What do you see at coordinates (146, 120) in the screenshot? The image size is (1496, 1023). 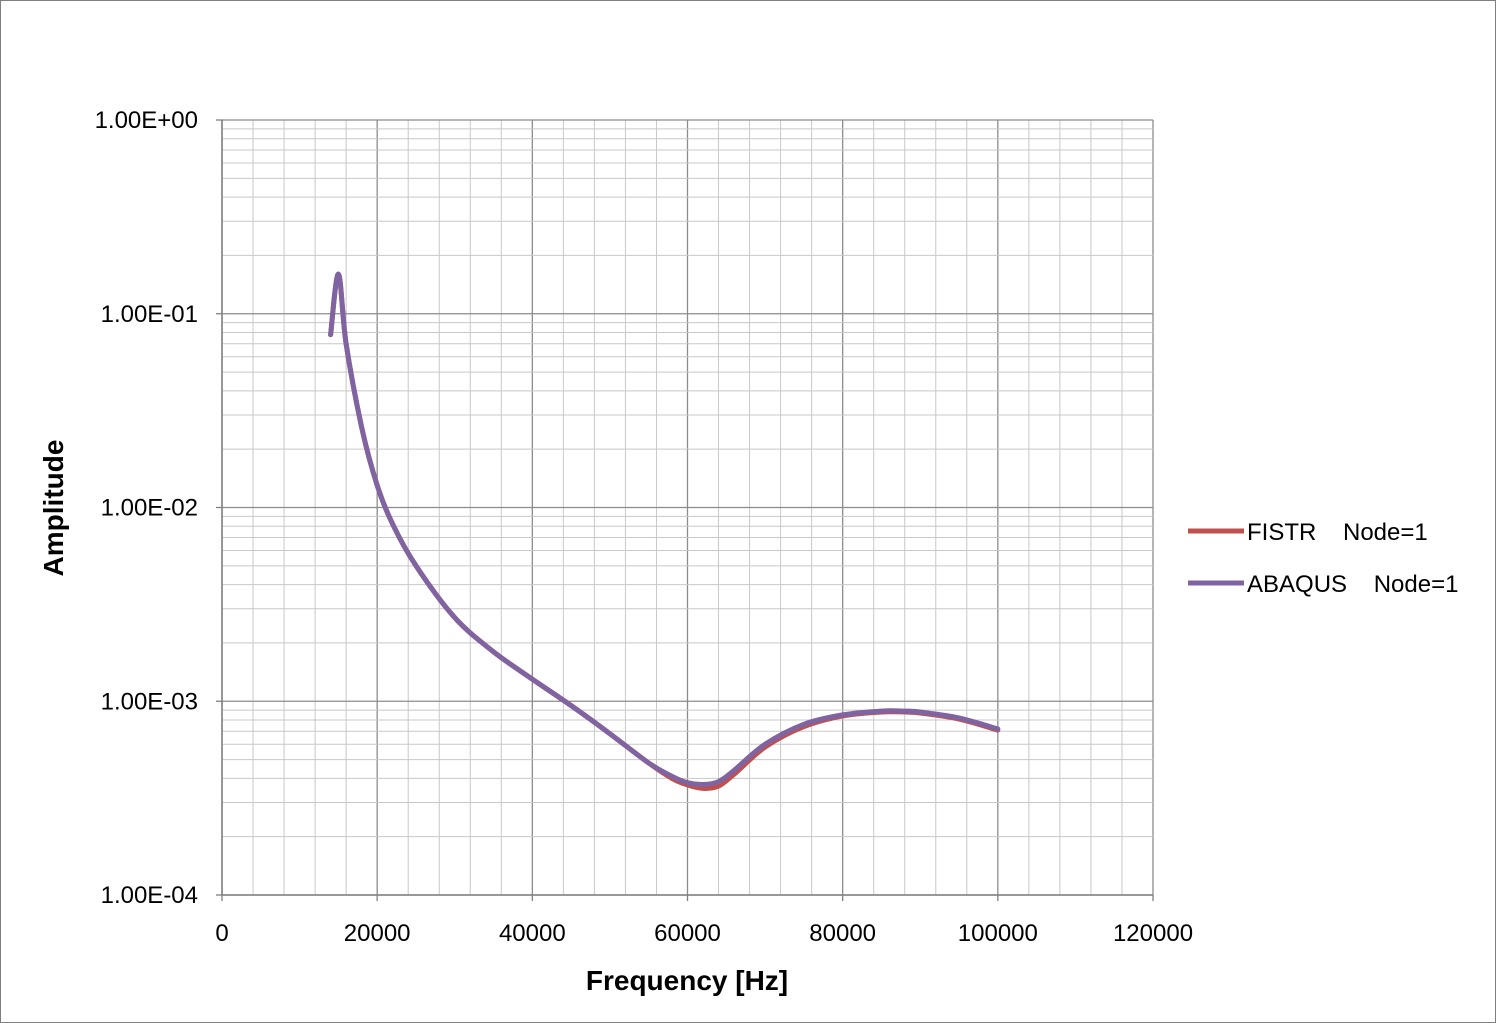 I see `y-tick-label: 1.00E+00` at bounding box center [146, 120].